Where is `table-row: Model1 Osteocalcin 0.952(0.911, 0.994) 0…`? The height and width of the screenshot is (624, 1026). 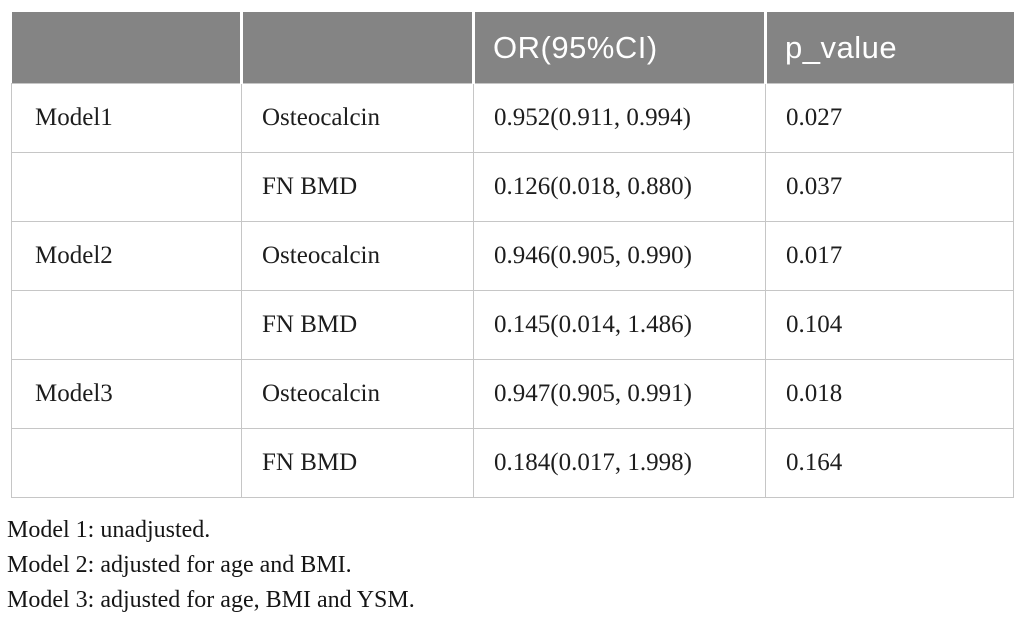
table-row: Model1 Osteocalcin 0.952(0.911, 0.994) 0… is located at coordinates (512, 118).